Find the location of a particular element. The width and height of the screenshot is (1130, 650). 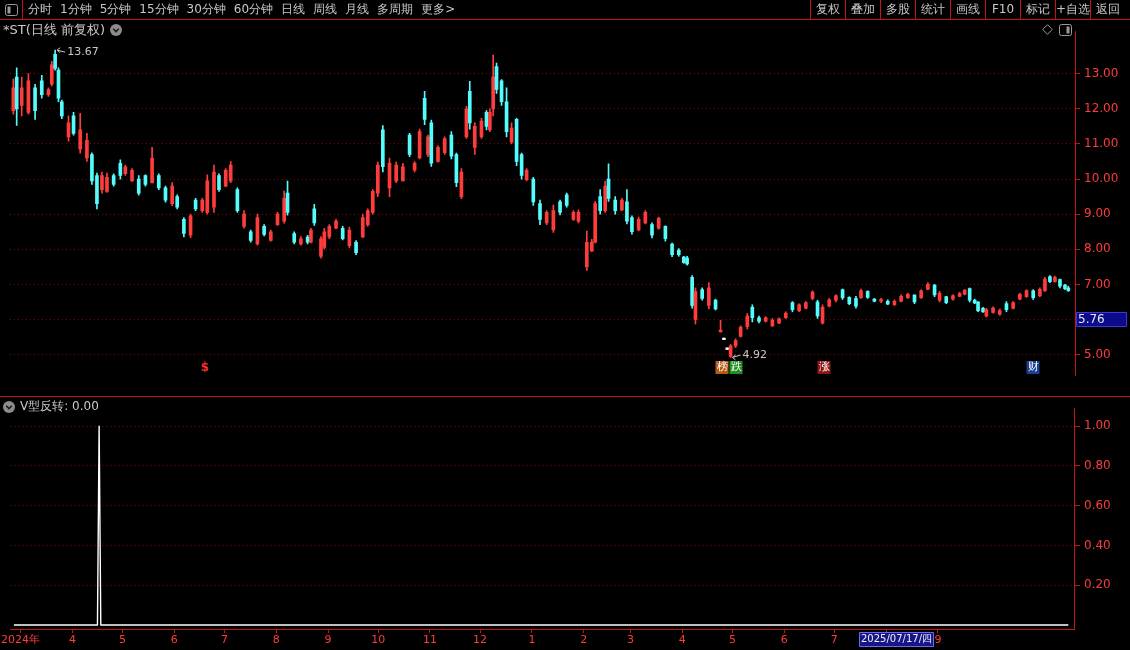

y-tick-label: 0.40 is located at coordinates (1097, 544).